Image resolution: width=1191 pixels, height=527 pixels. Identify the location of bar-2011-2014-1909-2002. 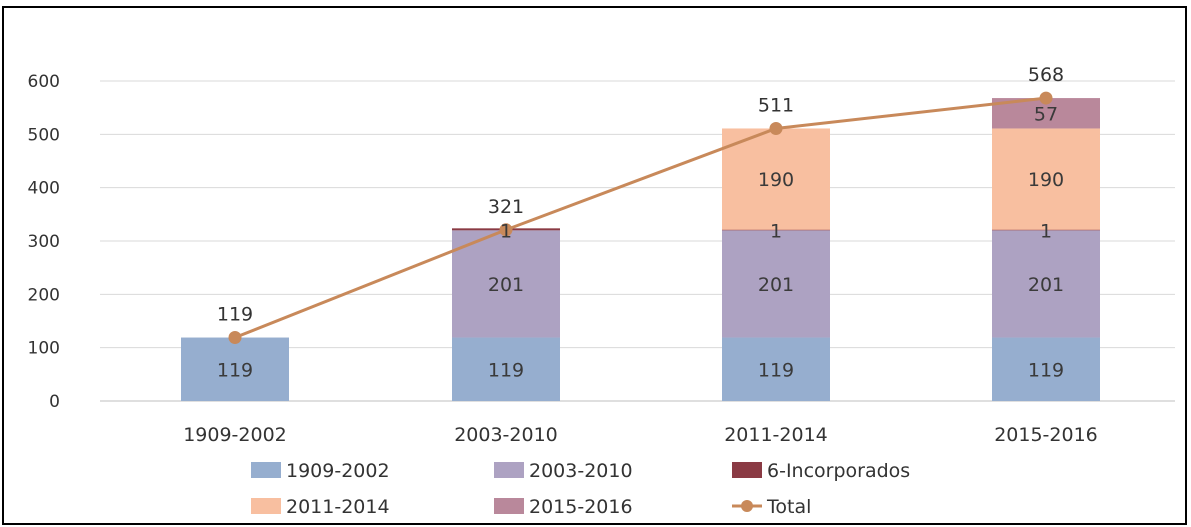
(776, 369).